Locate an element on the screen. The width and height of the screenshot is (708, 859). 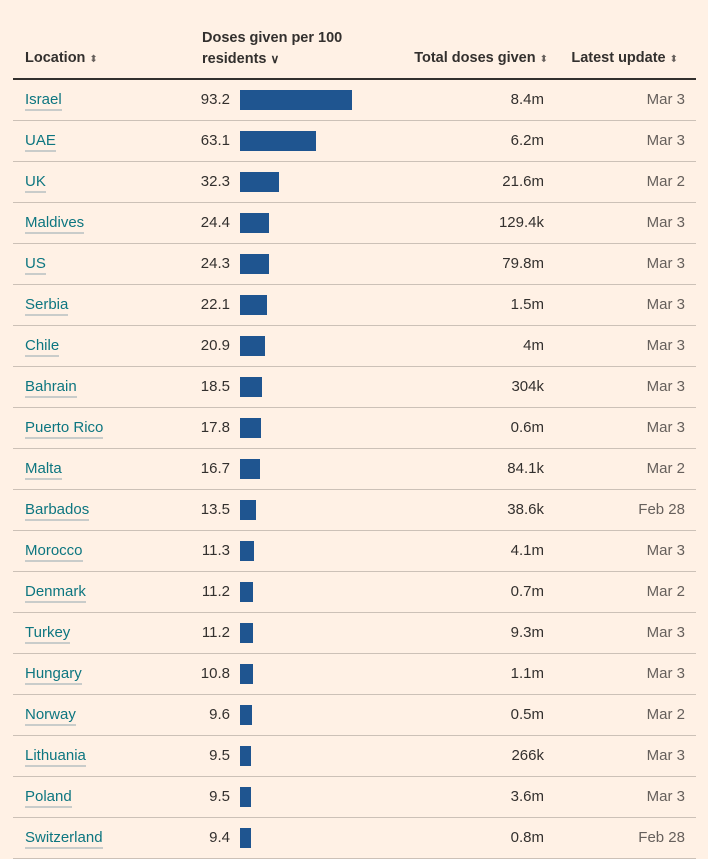
location-link: Hungary is located at coordinates (53, 674).